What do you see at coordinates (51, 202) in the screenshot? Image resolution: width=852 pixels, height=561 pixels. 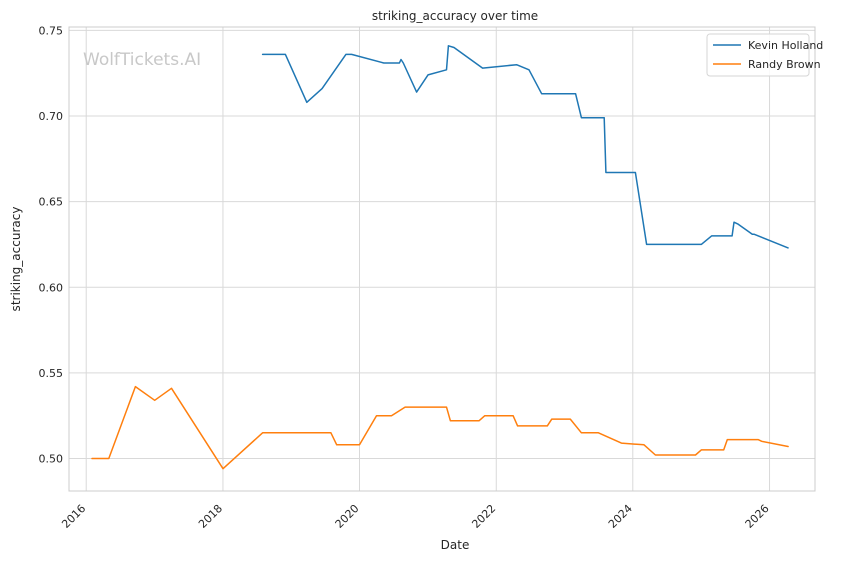 I see `y-tick-label: 0.65` at bounding box center [51, 202].